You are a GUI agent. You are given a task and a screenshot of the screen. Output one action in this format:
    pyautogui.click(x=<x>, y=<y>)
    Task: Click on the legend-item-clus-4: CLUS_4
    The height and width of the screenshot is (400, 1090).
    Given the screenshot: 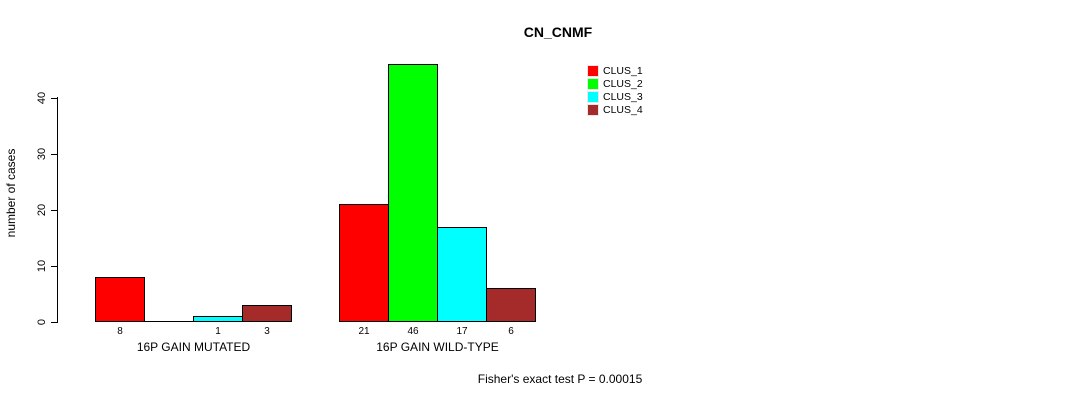 What is the action you would take?
    pyautogui.click(x=615, y=110)
    